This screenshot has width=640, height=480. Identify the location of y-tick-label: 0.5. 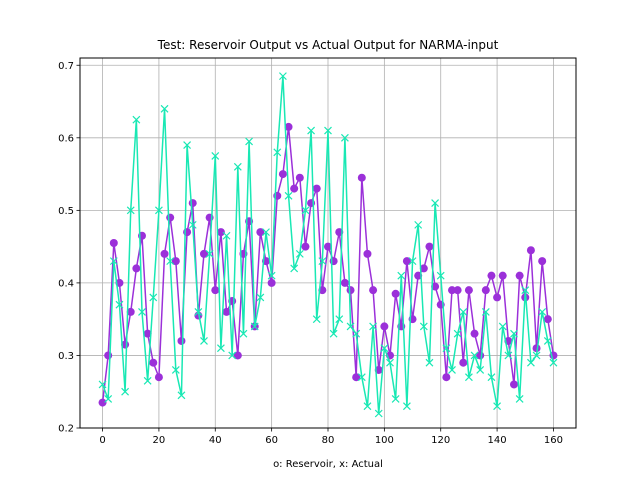
(66, 211).